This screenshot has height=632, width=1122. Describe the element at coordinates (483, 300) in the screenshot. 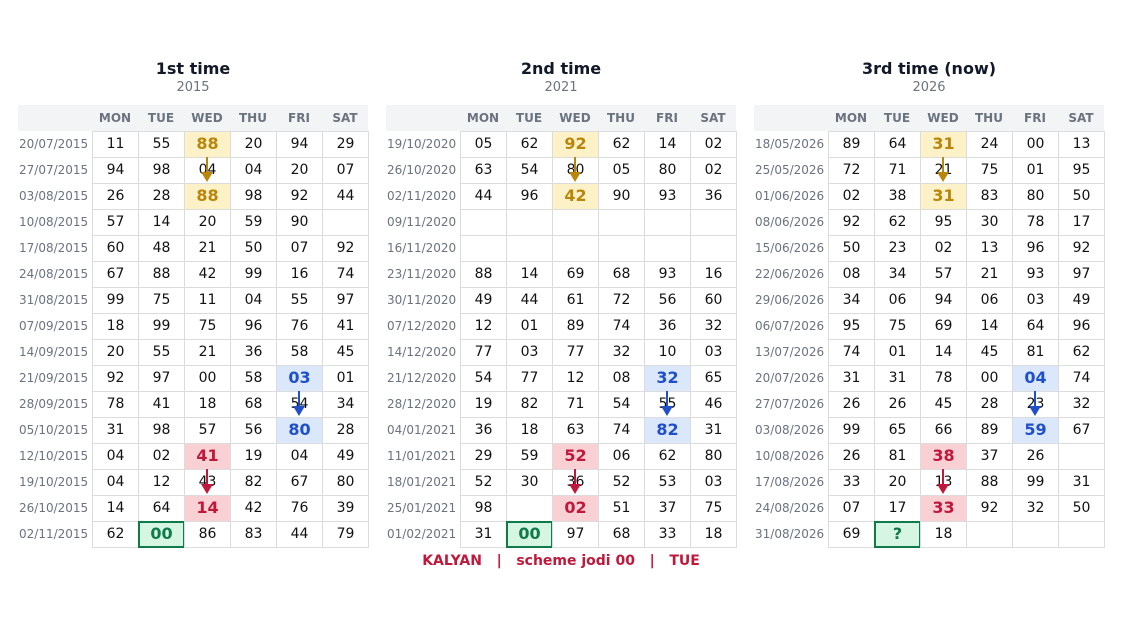

I see `number-cell: 49` at that location.